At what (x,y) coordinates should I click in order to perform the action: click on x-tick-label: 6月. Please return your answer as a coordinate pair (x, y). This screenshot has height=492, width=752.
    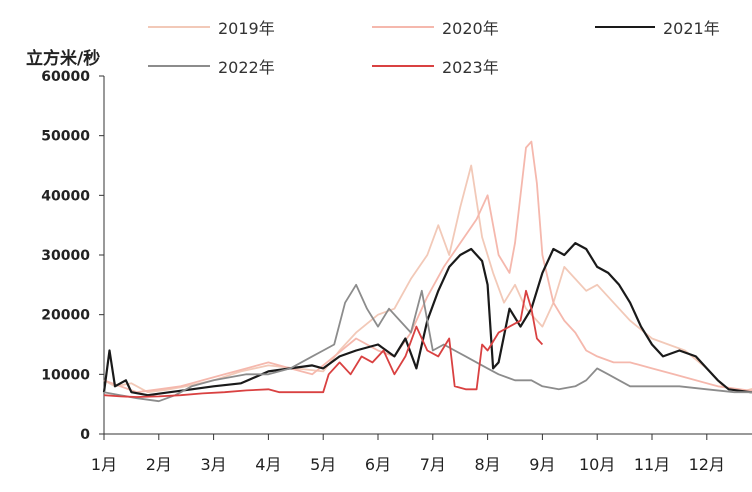
    Looking at the image, I should click on (378, 464).